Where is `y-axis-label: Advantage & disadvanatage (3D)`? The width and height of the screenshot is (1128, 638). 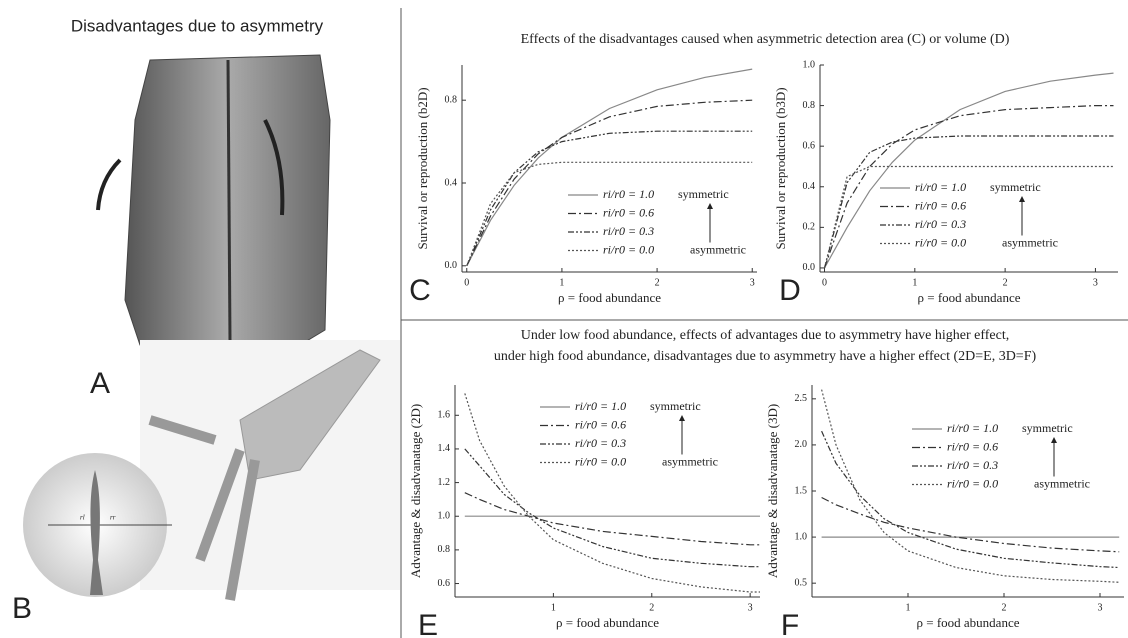 y-axis-label: Advantage & disadvanatage (3D) is located at coordinates (772, 491).